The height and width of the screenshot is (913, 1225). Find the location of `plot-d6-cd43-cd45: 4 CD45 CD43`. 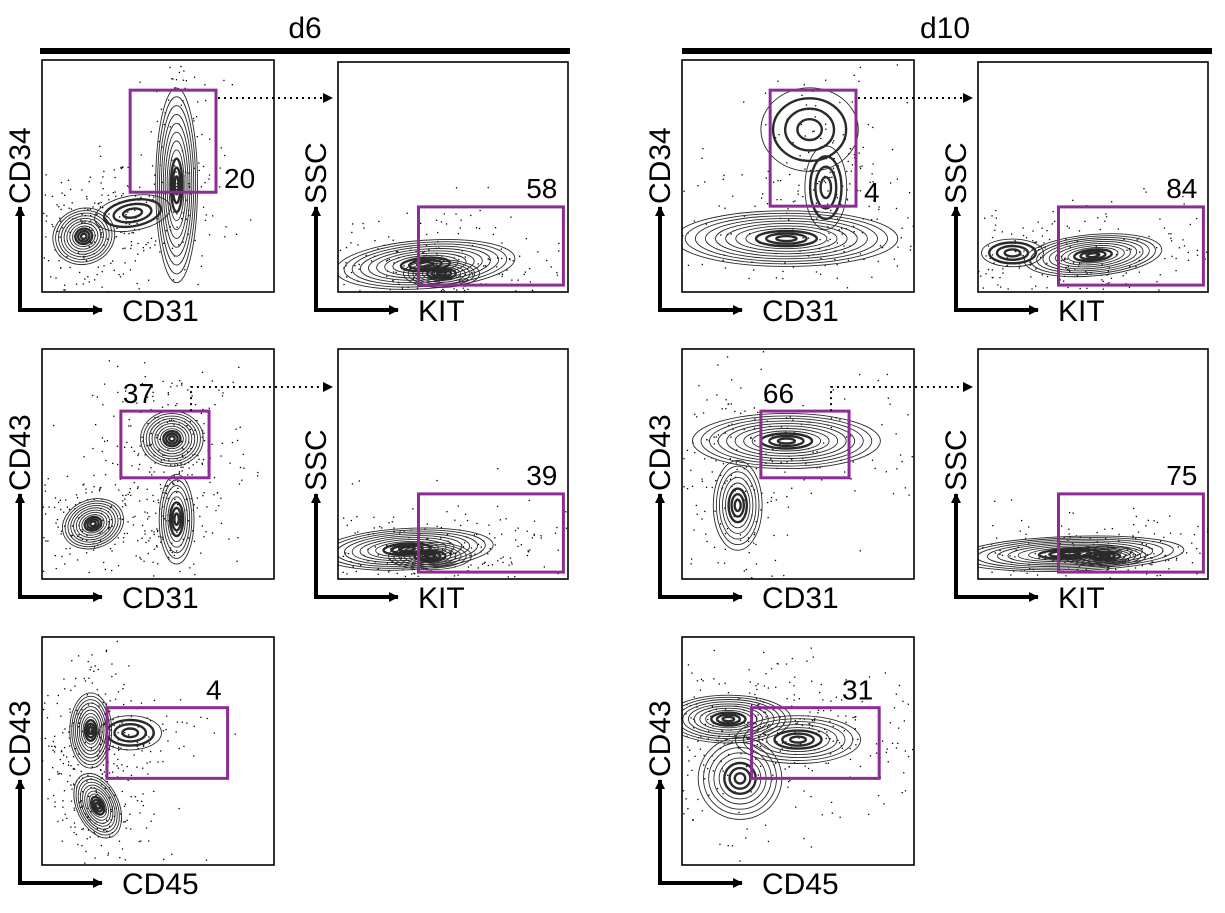

plot-d6-cd43-cd45: 4 CD45 CD43 is located at coordinates (139, 768).